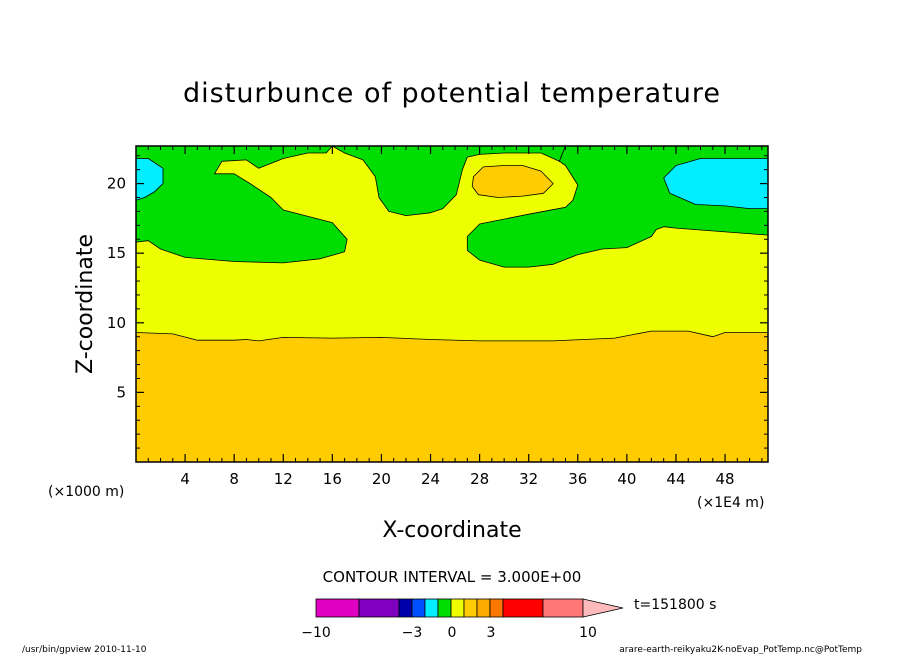  I want to click on footer-left: /usr/bin/gpview 2010-11-10, so click(84, 649).